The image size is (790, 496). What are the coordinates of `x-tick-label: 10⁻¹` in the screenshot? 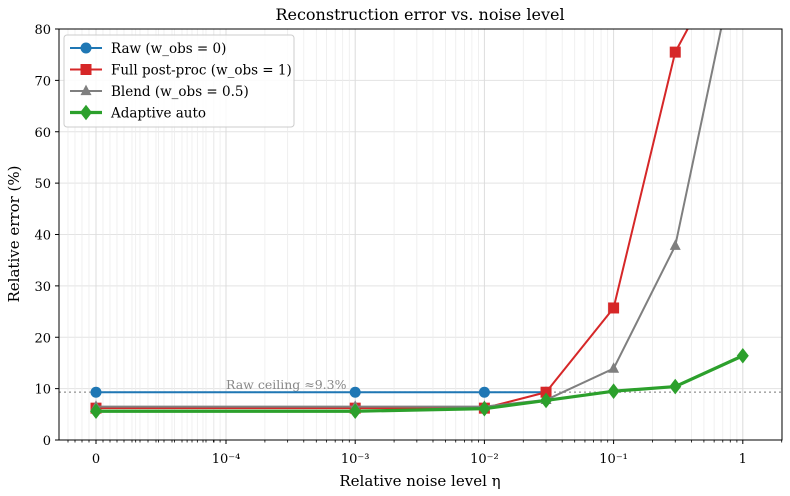 It's located at (613, 459).